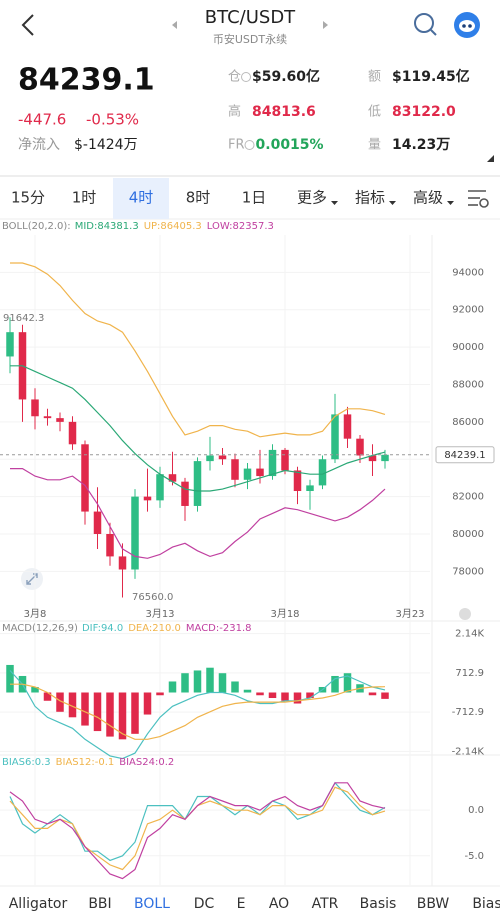 This screenshot has width=500, height=924. What do you see at coordinates (152, 597) in the screenshot?
I see `low-annotation: 76560.0` at bounding box center [152, 597].